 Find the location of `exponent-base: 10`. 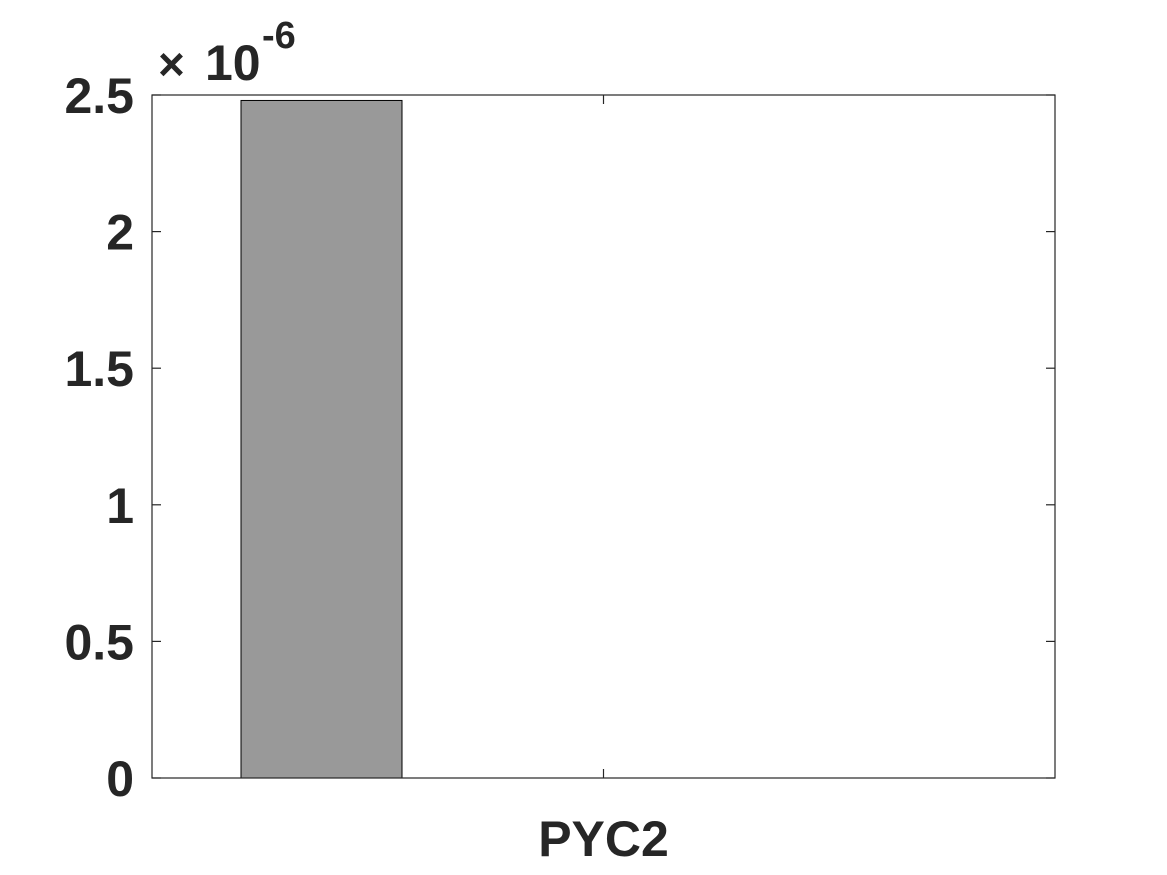

exponent-base: 10 is located at coordinates (233, 63).